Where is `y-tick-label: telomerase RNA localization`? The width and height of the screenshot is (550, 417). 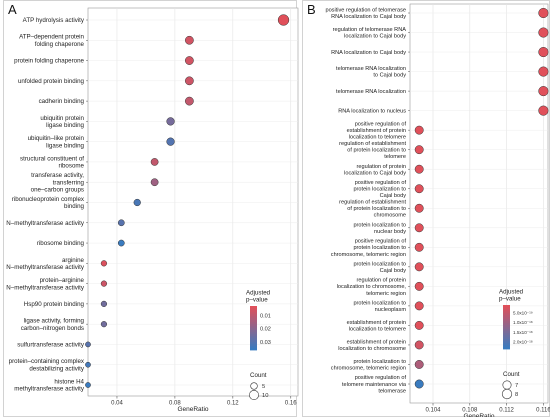 y-tick-label: telomerase RNA localization is located at coordinates (371, 92).